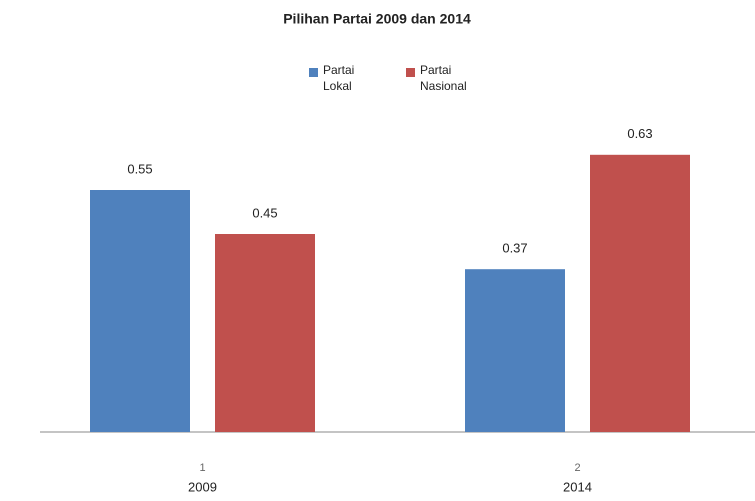  I want to click on x-tick-number: 1, so click(202, 468).